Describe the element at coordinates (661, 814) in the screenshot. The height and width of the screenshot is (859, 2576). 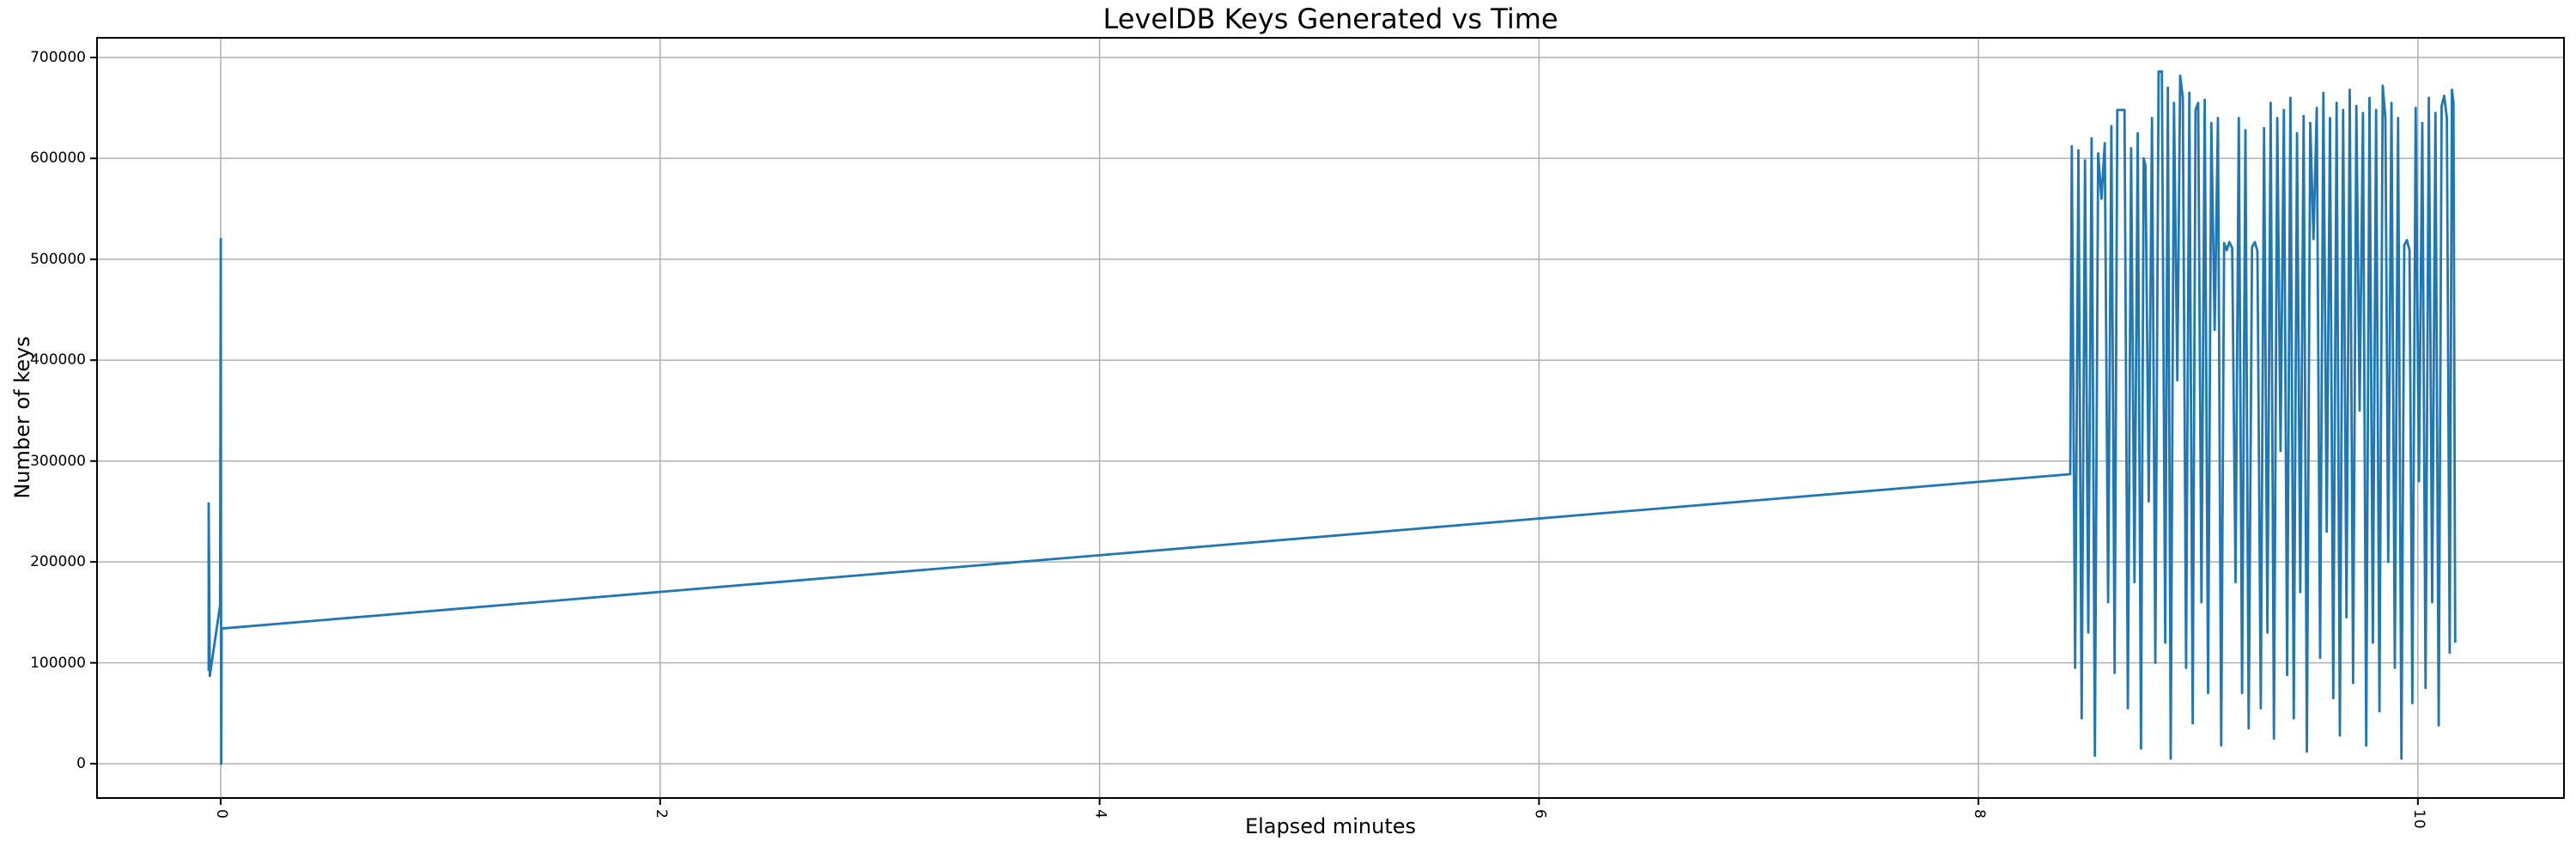
I see `x-tick-label: 2` at that location.